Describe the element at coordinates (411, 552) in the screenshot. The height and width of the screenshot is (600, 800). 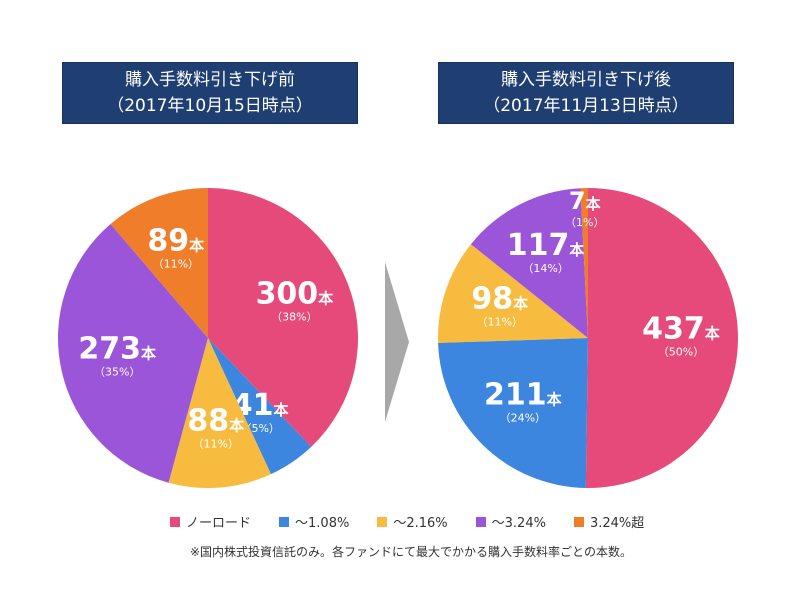
I see `footnote: ※国内株式投資信託のみ。各ファンドにて最大でかかる購入手数料率ごとの本数。` at that location.